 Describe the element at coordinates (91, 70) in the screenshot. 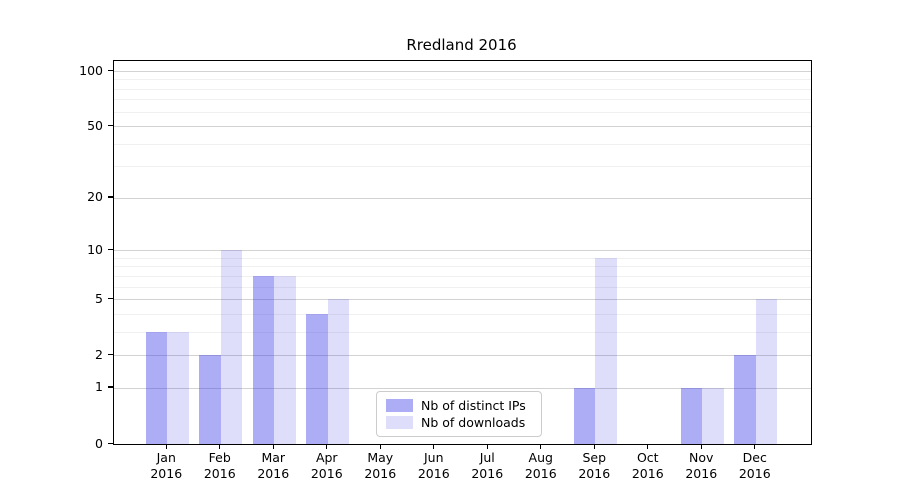

I see `y-tick-label: 100` at that location.